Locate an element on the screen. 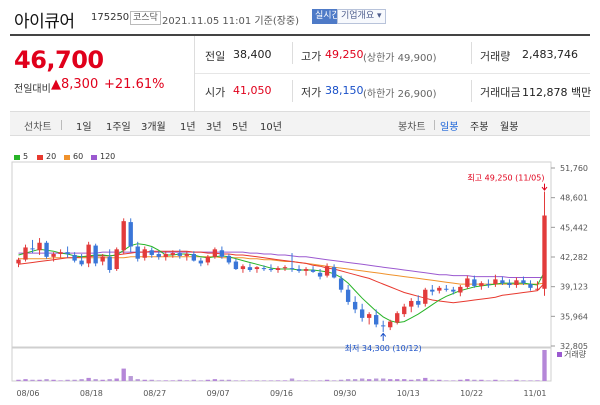 The image size is (600, 405). legend-ma20: 20 is located at coordinates (51, 156).